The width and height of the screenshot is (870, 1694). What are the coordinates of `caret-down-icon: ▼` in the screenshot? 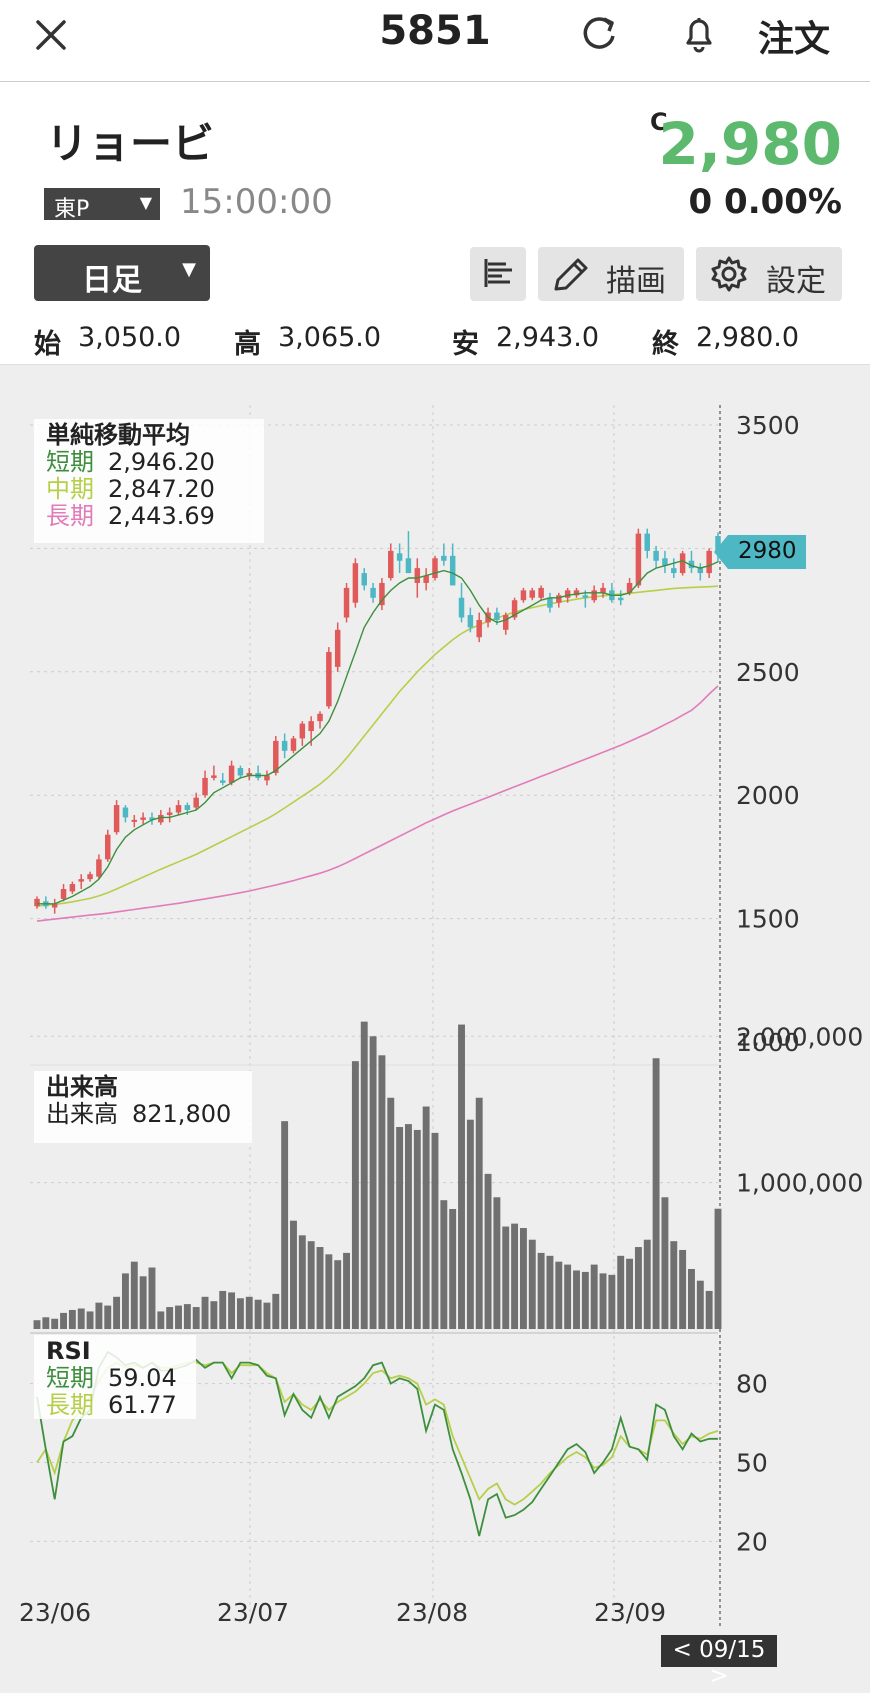 It's located at (145, 202).